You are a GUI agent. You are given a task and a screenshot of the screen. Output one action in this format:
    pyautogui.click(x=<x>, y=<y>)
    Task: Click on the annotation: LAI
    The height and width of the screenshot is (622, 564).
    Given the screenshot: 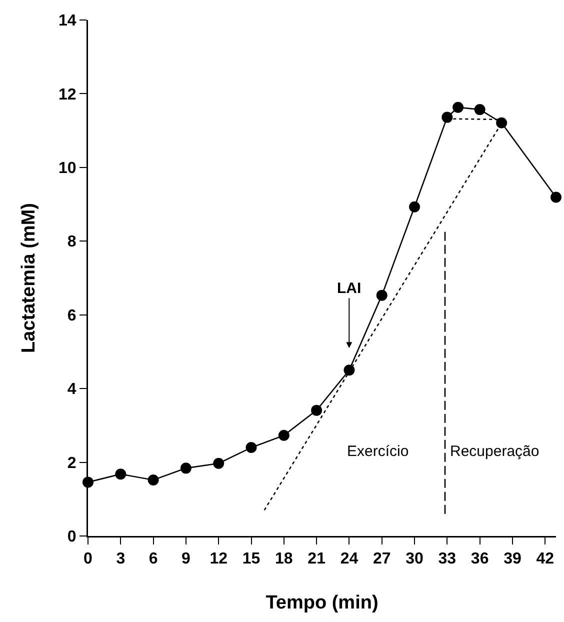 What is the action you would take?
    pyautogui.click(x=349, y=288)
    